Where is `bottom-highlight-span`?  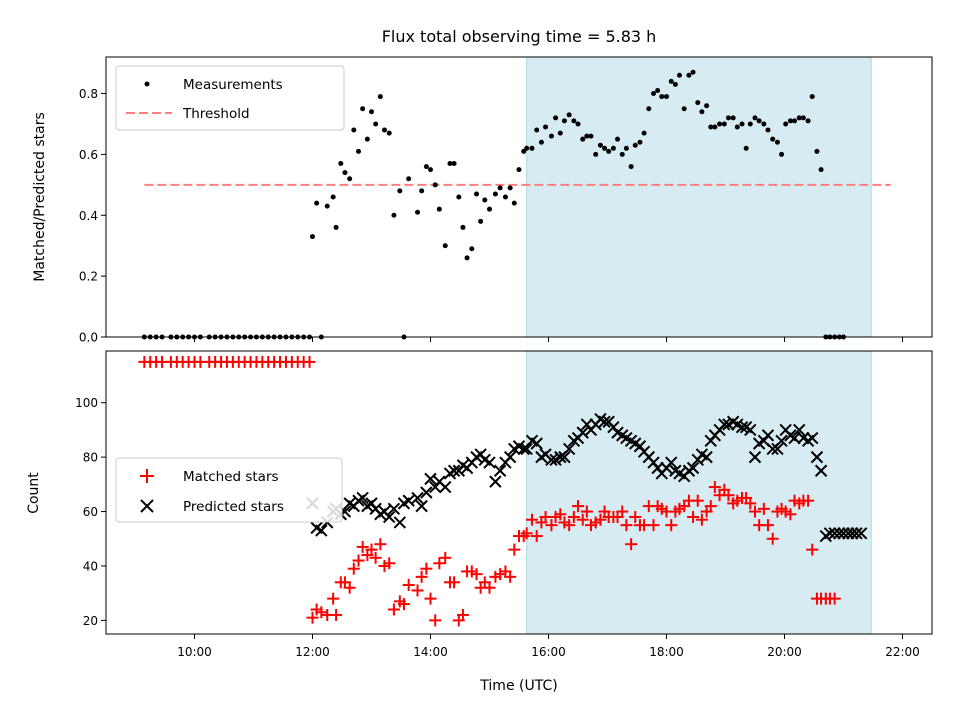
bottom-highlight-span is located at coordinates (699, 492).